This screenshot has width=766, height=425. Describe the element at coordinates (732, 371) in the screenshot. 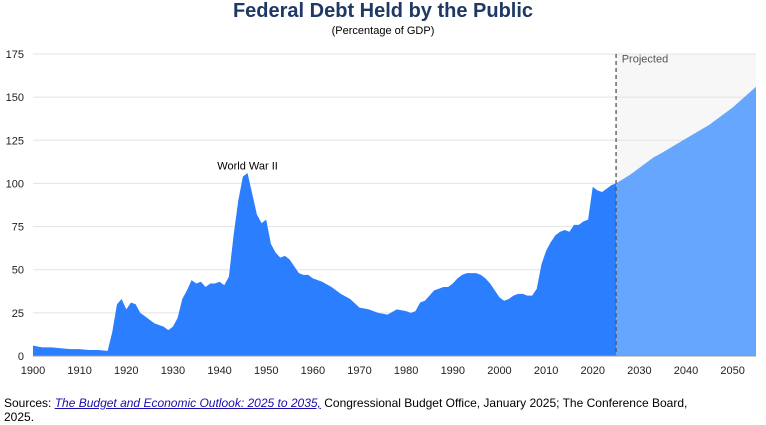

I see `x-tick-label: 2050` at that location.